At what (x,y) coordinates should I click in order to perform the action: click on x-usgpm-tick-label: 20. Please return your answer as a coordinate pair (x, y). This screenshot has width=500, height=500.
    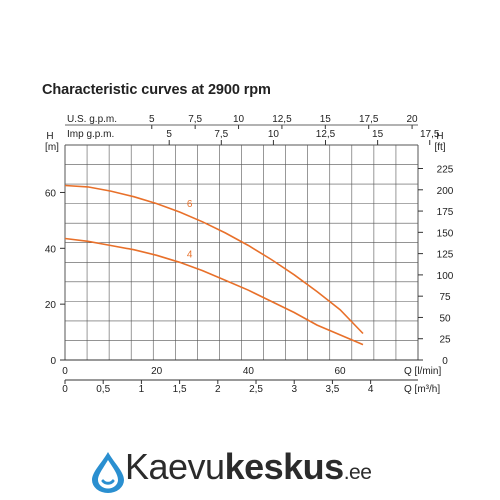
    Looking at the image, I should click on (413, 119).